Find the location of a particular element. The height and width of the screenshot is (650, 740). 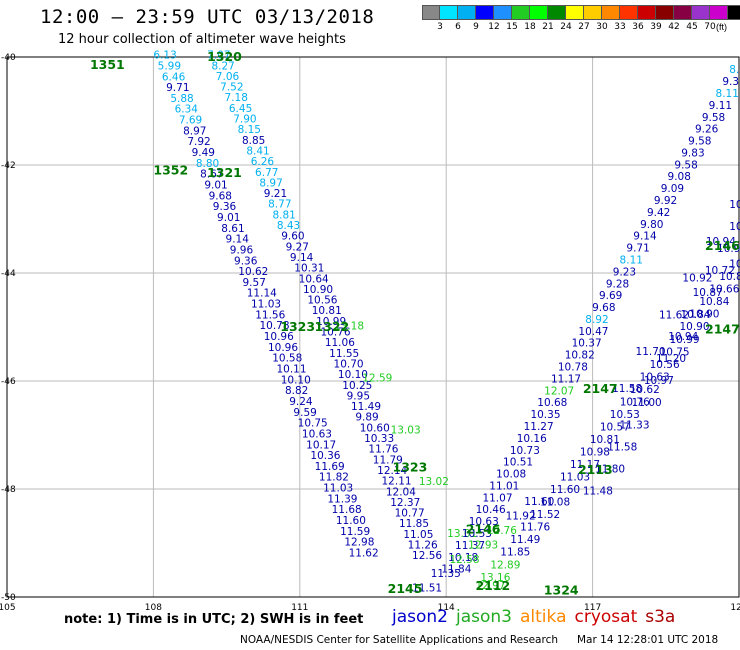

wave-height-value: 10.10 is located at coordinates (296, 380).